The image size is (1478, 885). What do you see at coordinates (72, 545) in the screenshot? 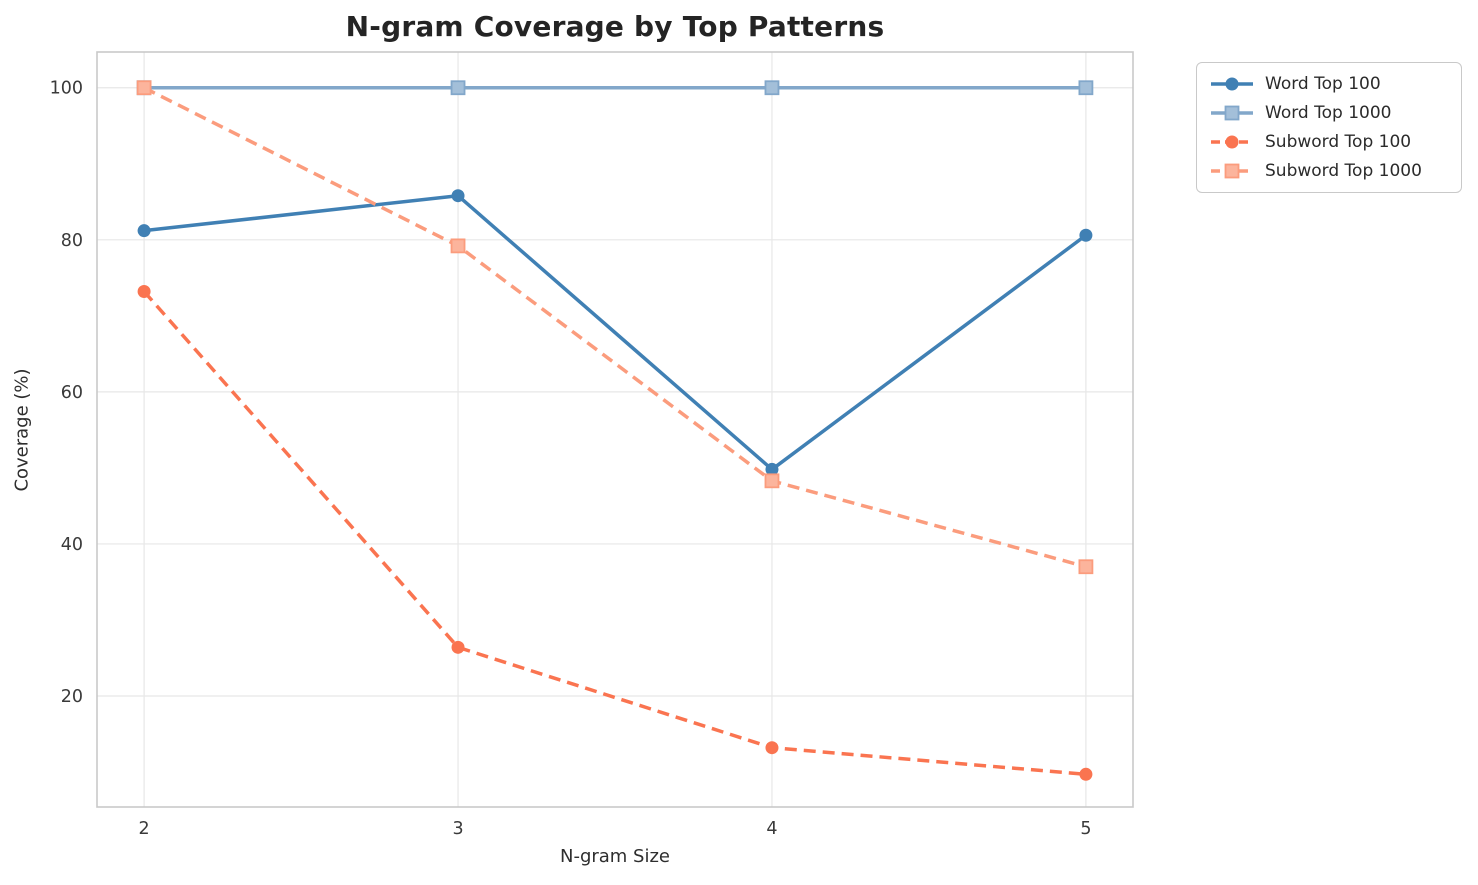
I see `y-tick-label: 40` at bounding box center [72, 545].